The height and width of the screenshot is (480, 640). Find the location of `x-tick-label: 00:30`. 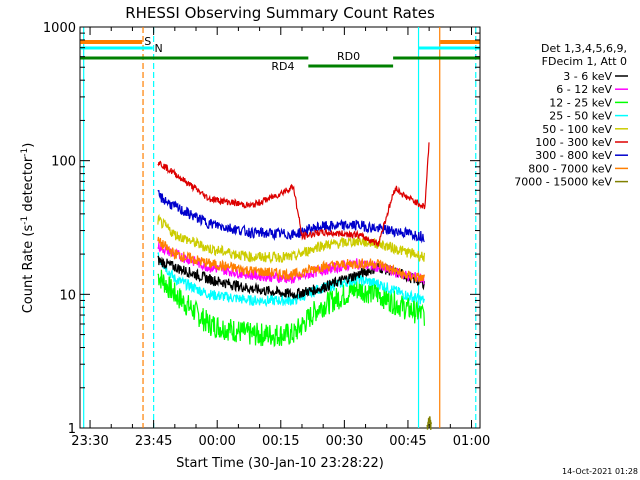

x-tick-label: 00:30 is located at coordinates (344, 441).